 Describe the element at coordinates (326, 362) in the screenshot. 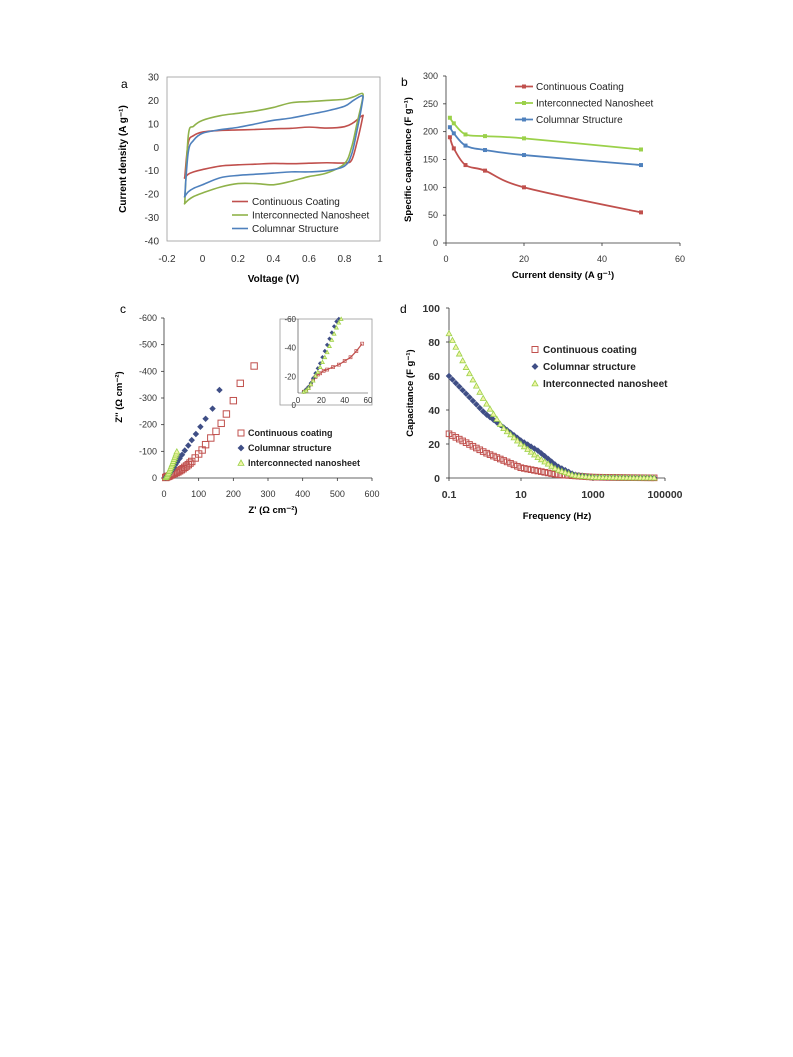

I see `inset-frame` at that location.